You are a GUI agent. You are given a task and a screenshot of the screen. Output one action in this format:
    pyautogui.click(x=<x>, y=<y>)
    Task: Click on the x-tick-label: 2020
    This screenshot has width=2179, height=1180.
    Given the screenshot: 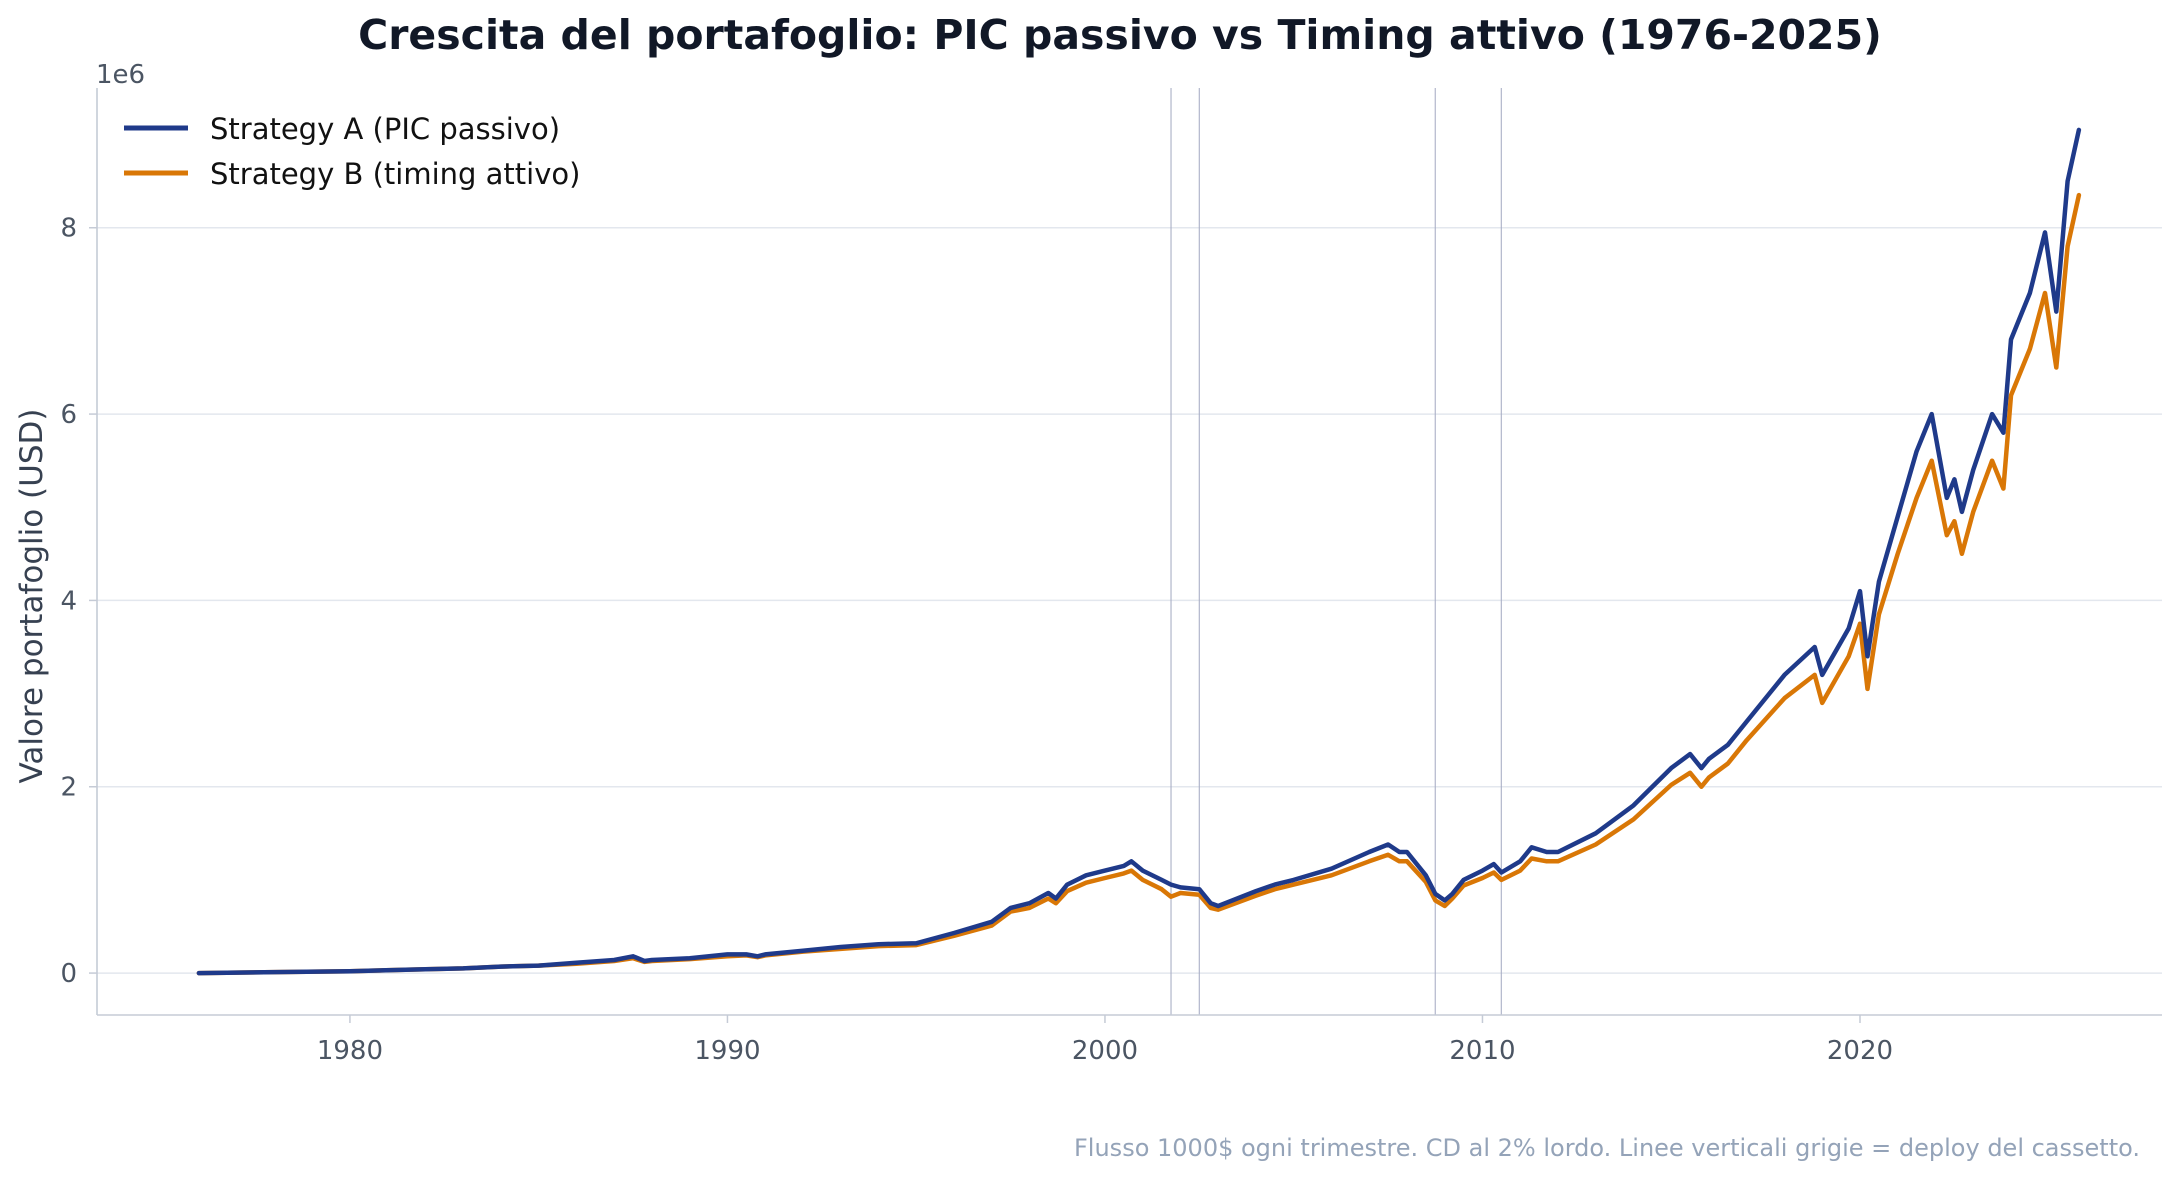 What is the action you would take?
    pyautogui.click(x=1860, y=1051)
    